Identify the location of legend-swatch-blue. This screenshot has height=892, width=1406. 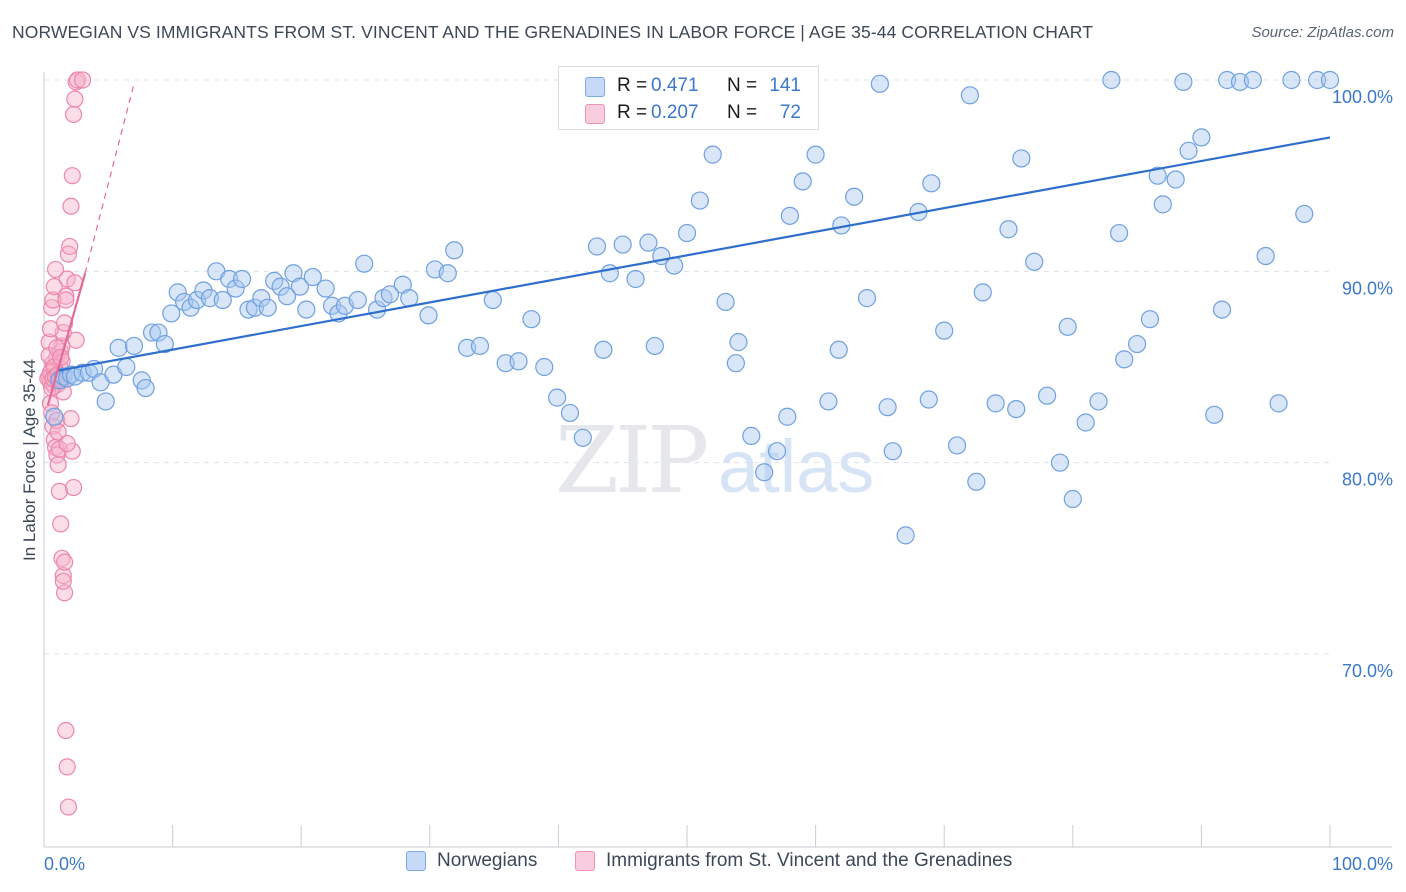
(416, 861).